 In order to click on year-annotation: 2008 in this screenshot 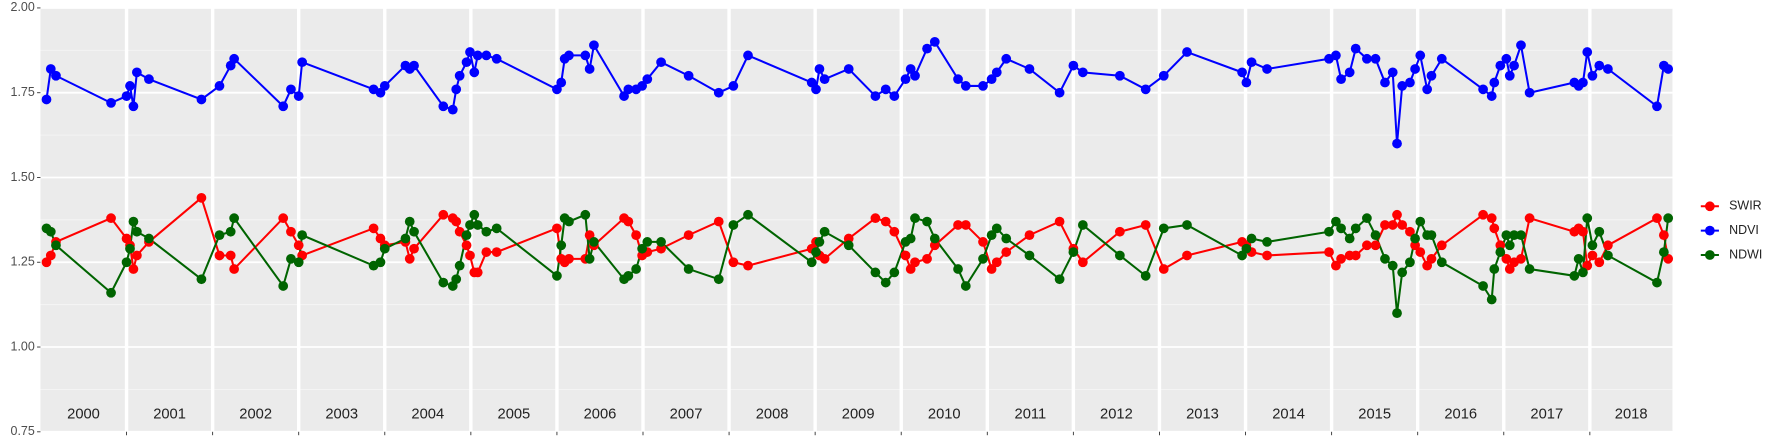, I will do `click(772, 415)`.